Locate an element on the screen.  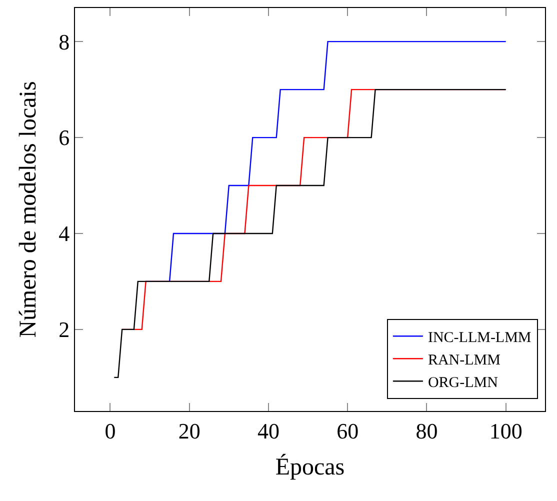
x-tick-label: 80 is located at coordinates (427, 431).